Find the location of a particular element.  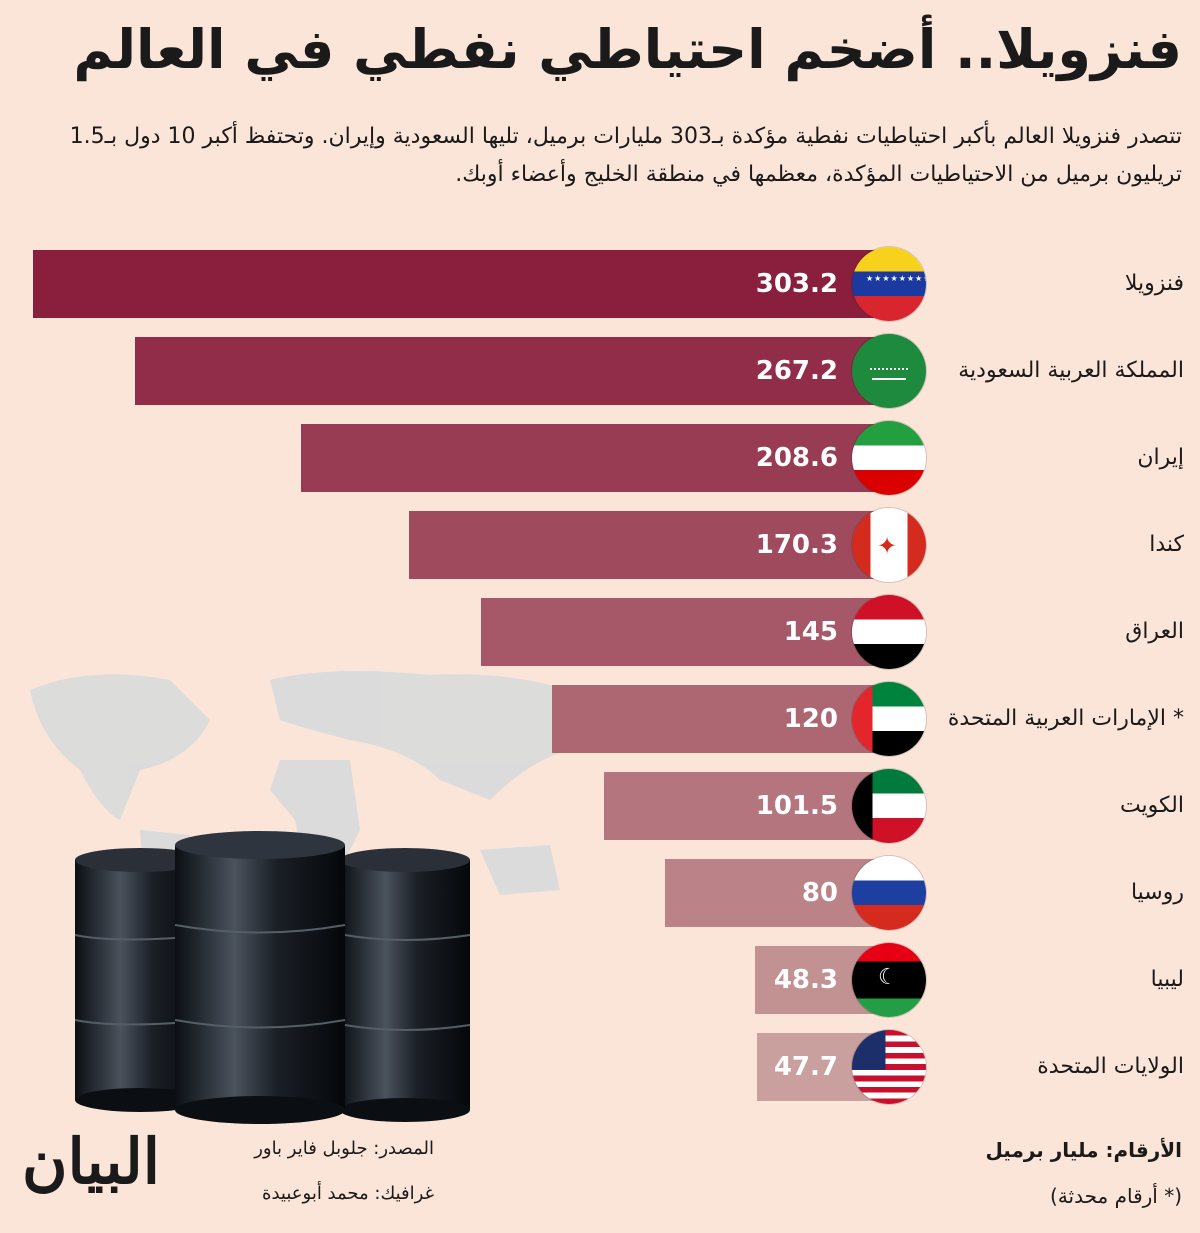

data-label: 208.6 is located at coordinates (796, 458).